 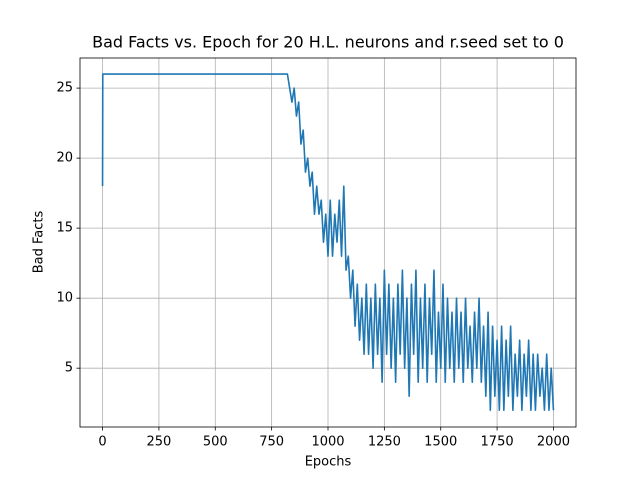 What do you see at coordinates (440, 442) in the screenshot?
I see `x-tick-label: 1500` at bounding box center [440, 442].